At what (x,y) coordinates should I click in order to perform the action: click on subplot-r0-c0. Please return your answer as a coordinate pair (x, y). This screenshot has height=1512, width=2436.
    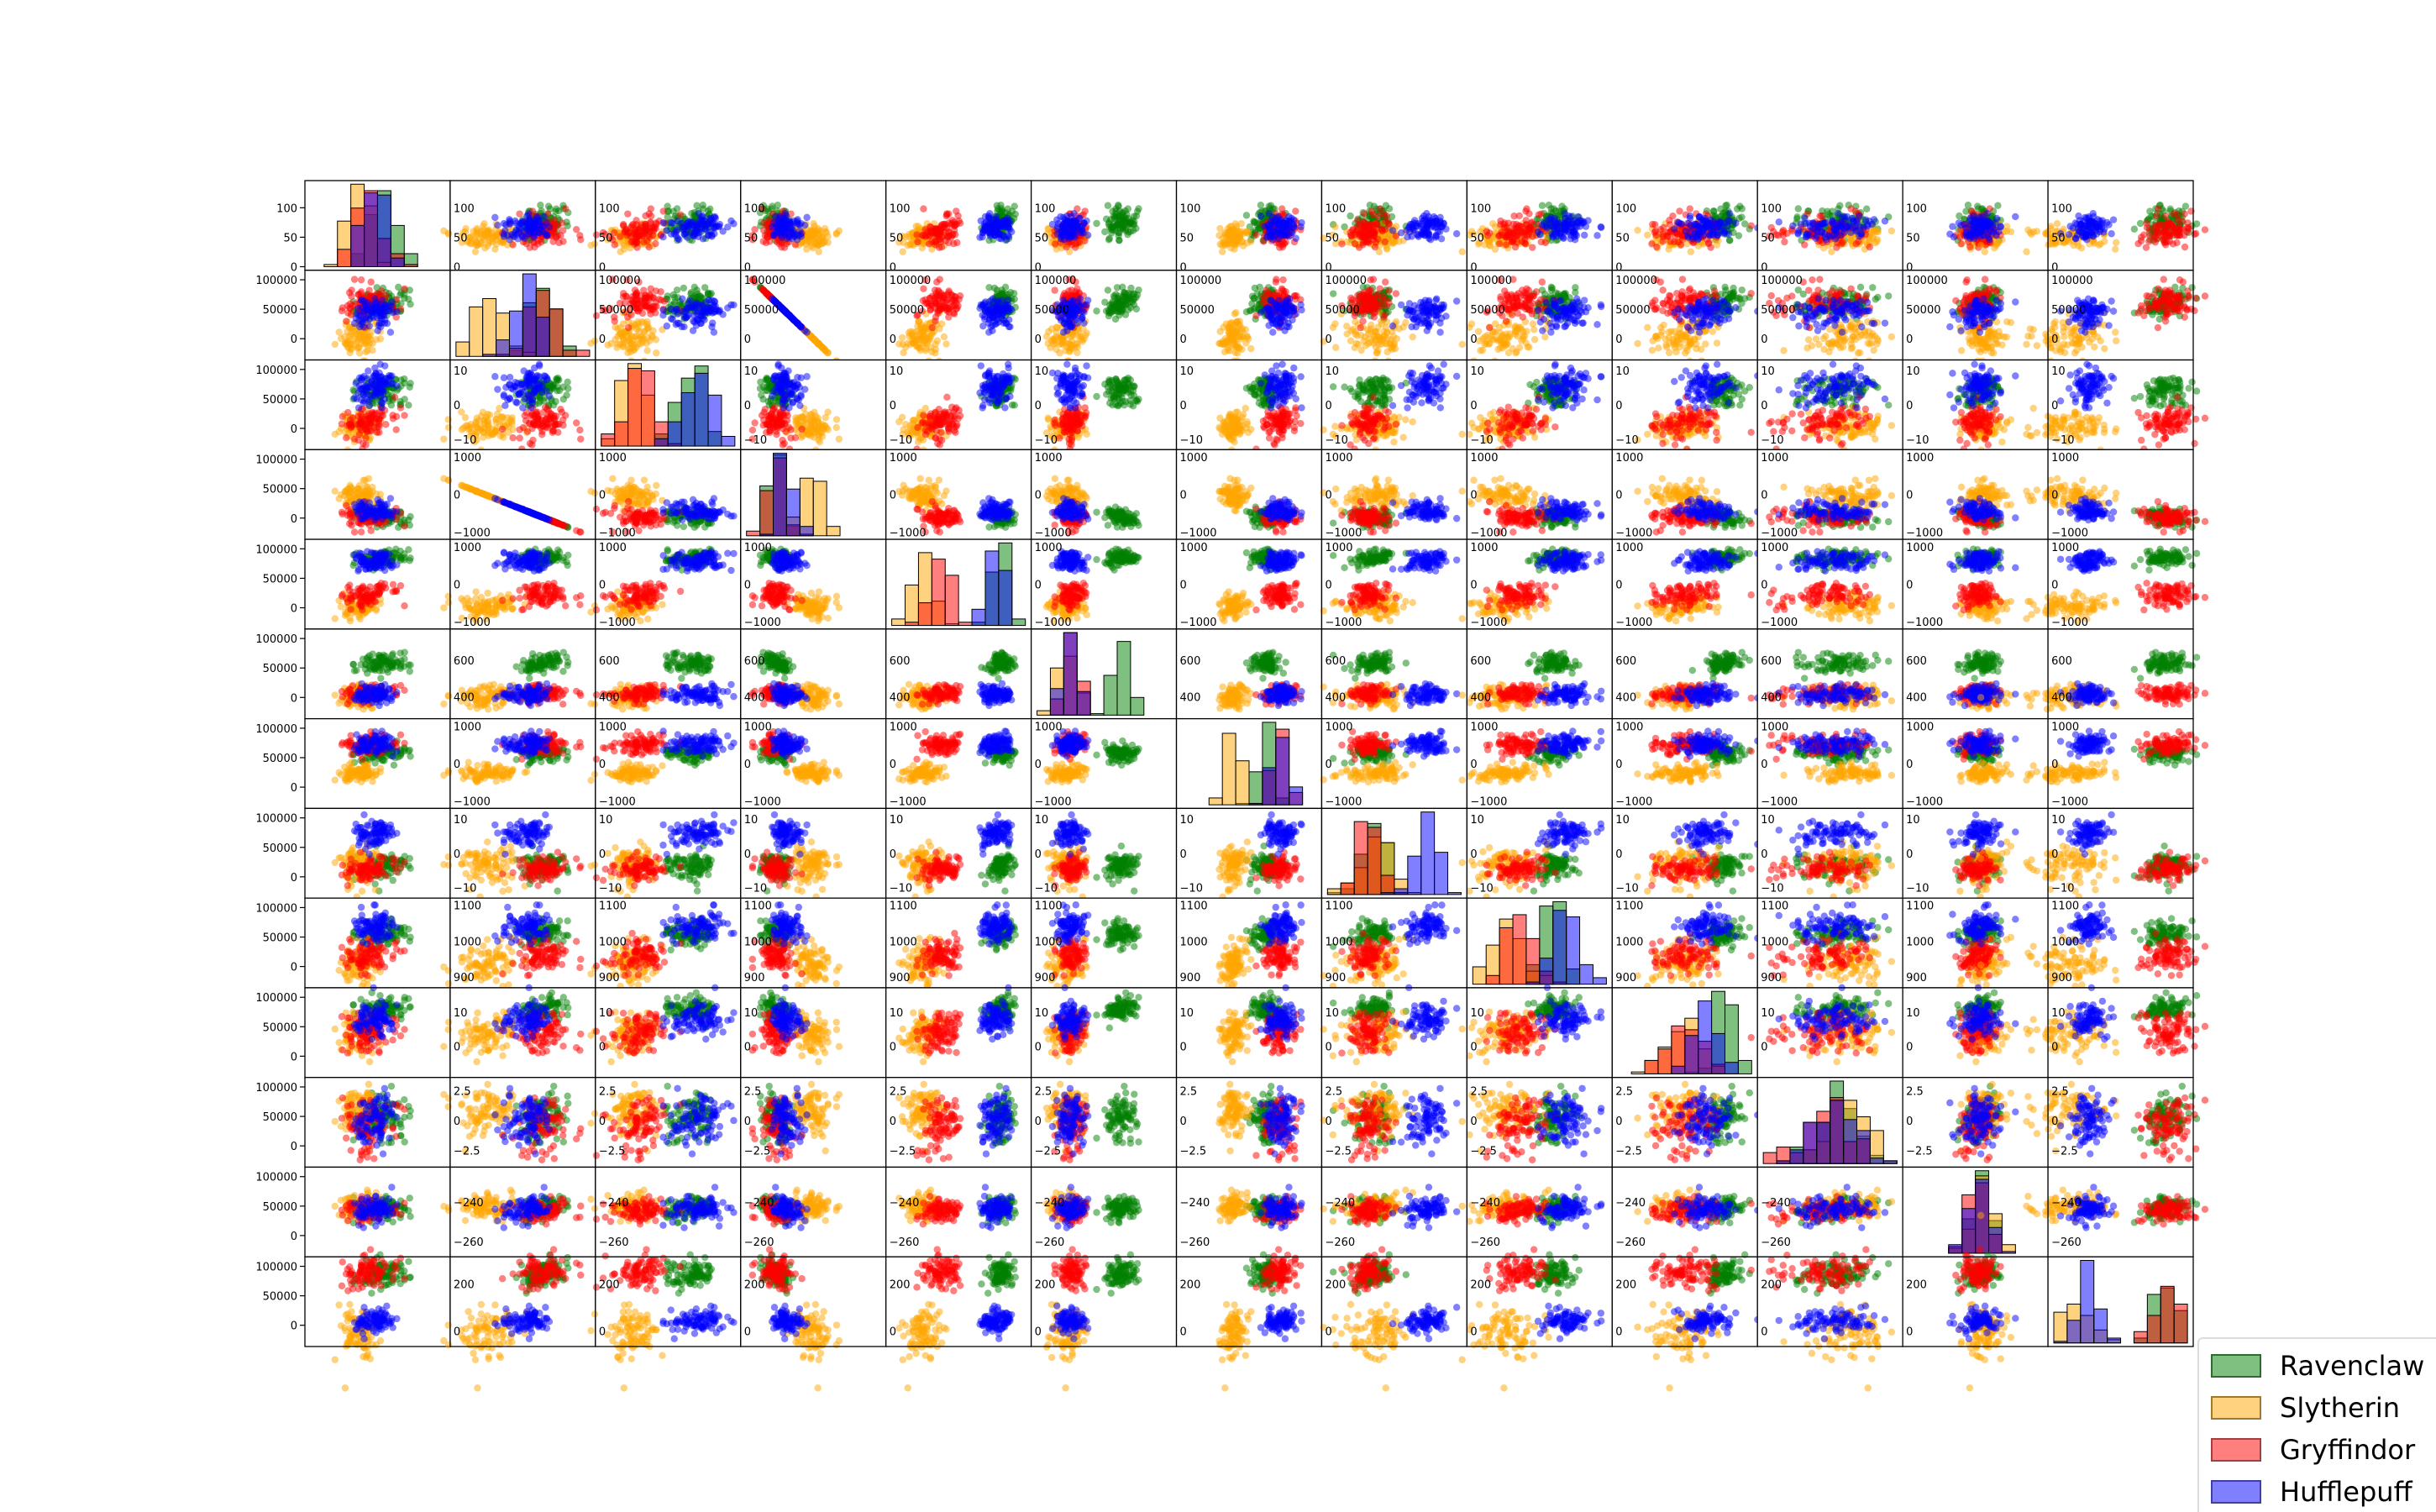
    Looking at the image, I should click on (377, 225).